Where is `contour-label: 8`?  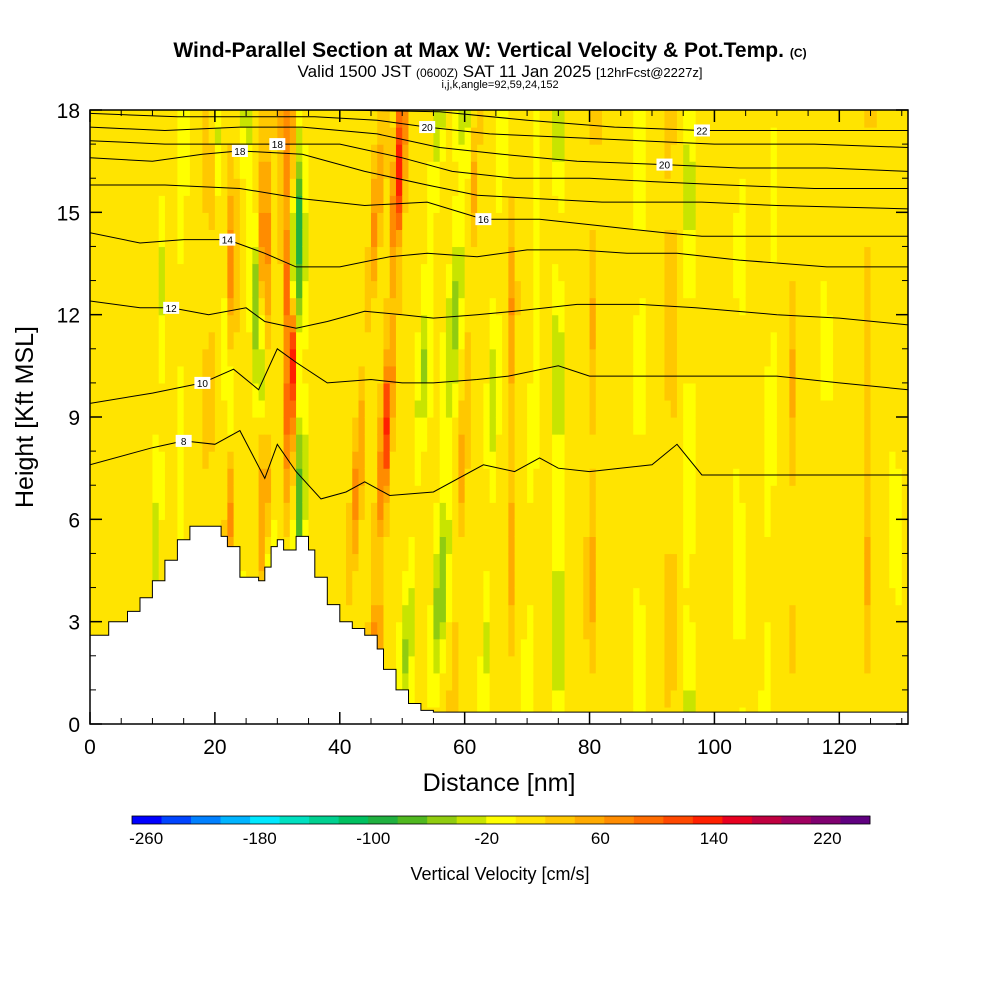 contour-label: 8 is located at coordinates (184, 442).